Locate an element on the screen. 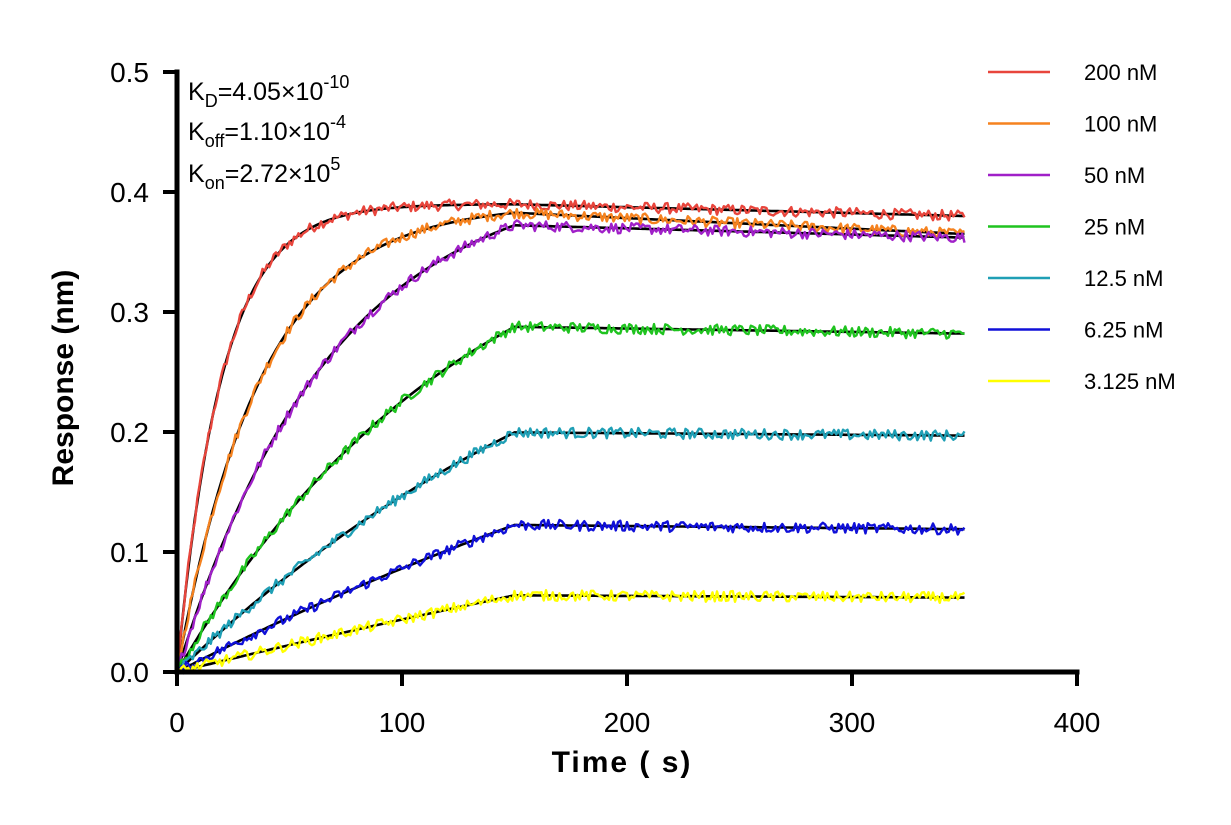 The image size is (1231, 825). y-tick-label: 0.3 is located at coordinates (129, 312).